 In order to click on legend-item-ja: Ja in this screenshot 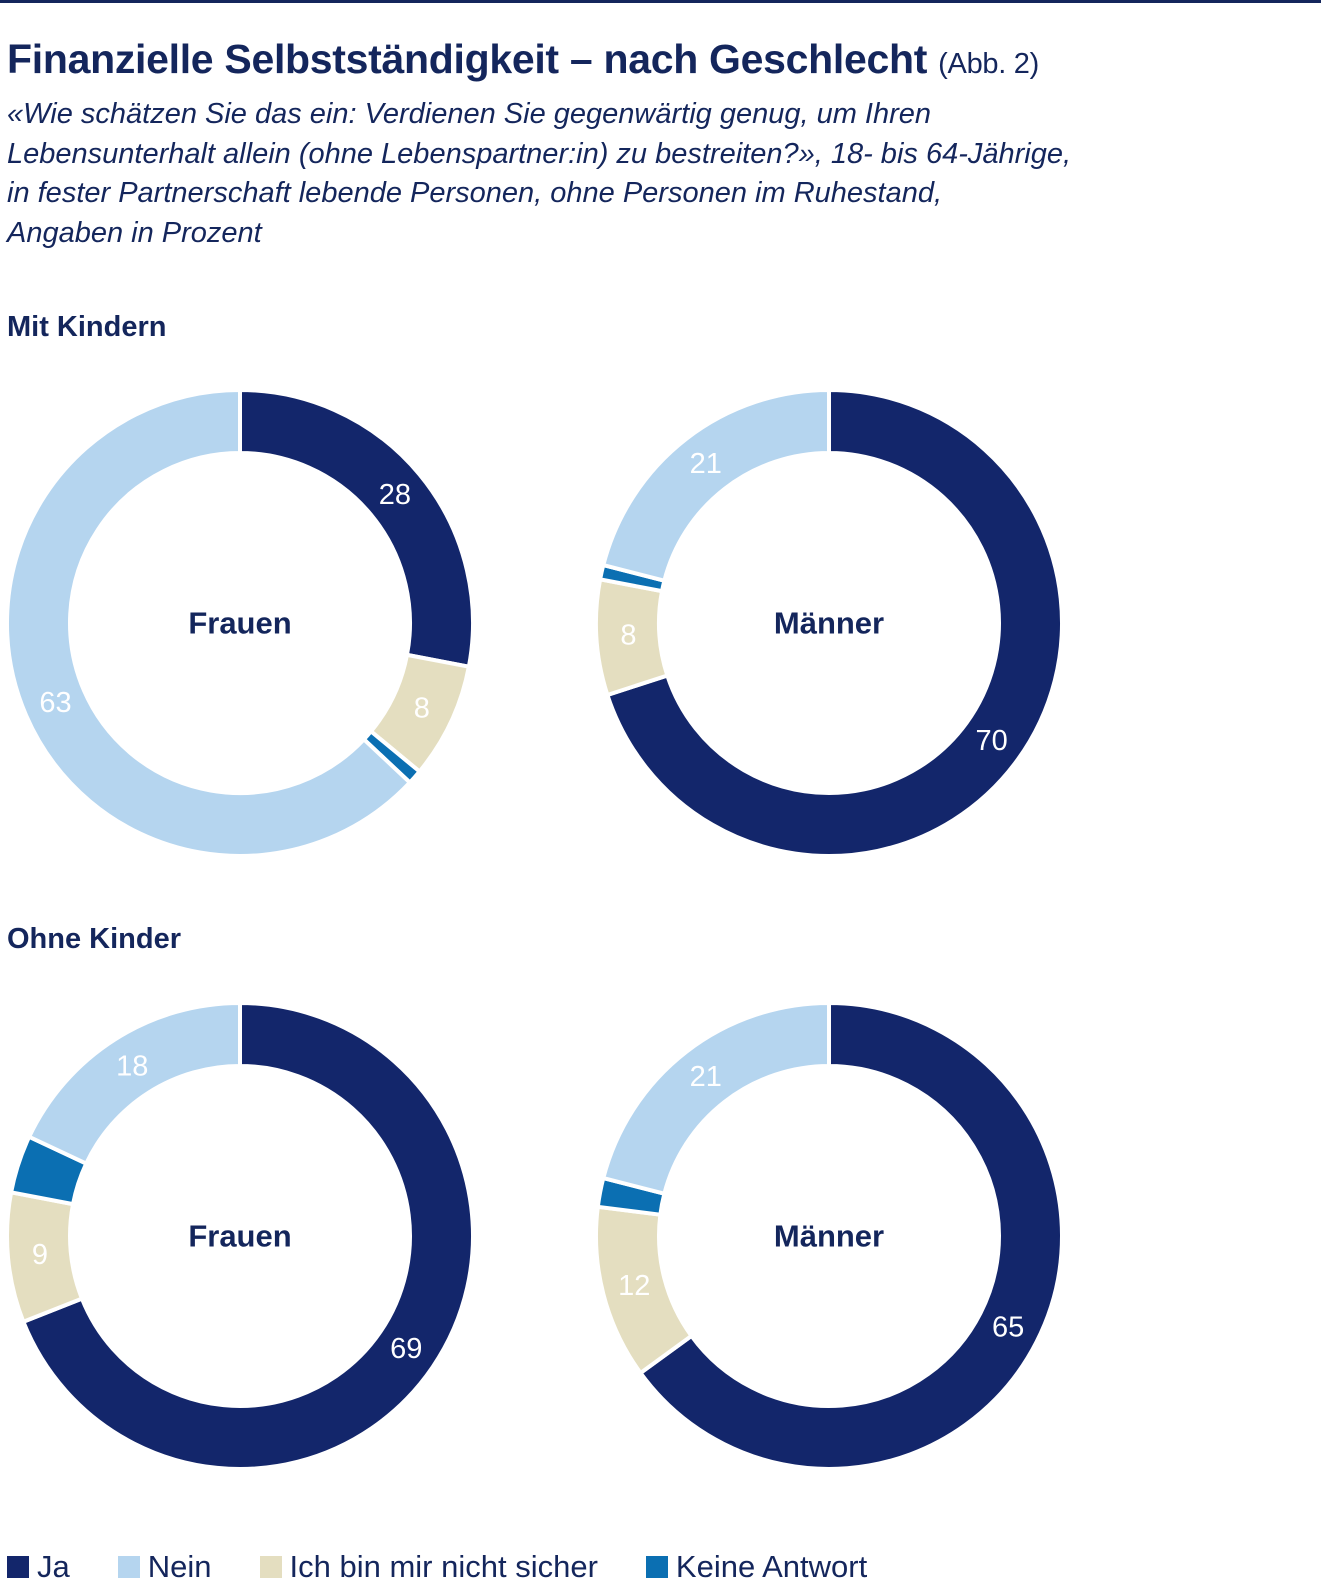, I will do `click(38, 1567)`.